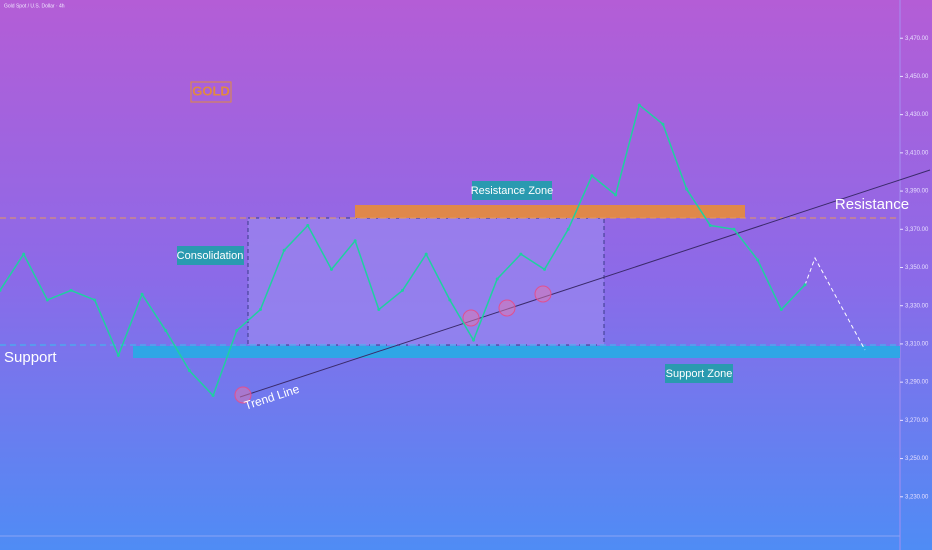  I want to click on support-band, so click(516, 352).